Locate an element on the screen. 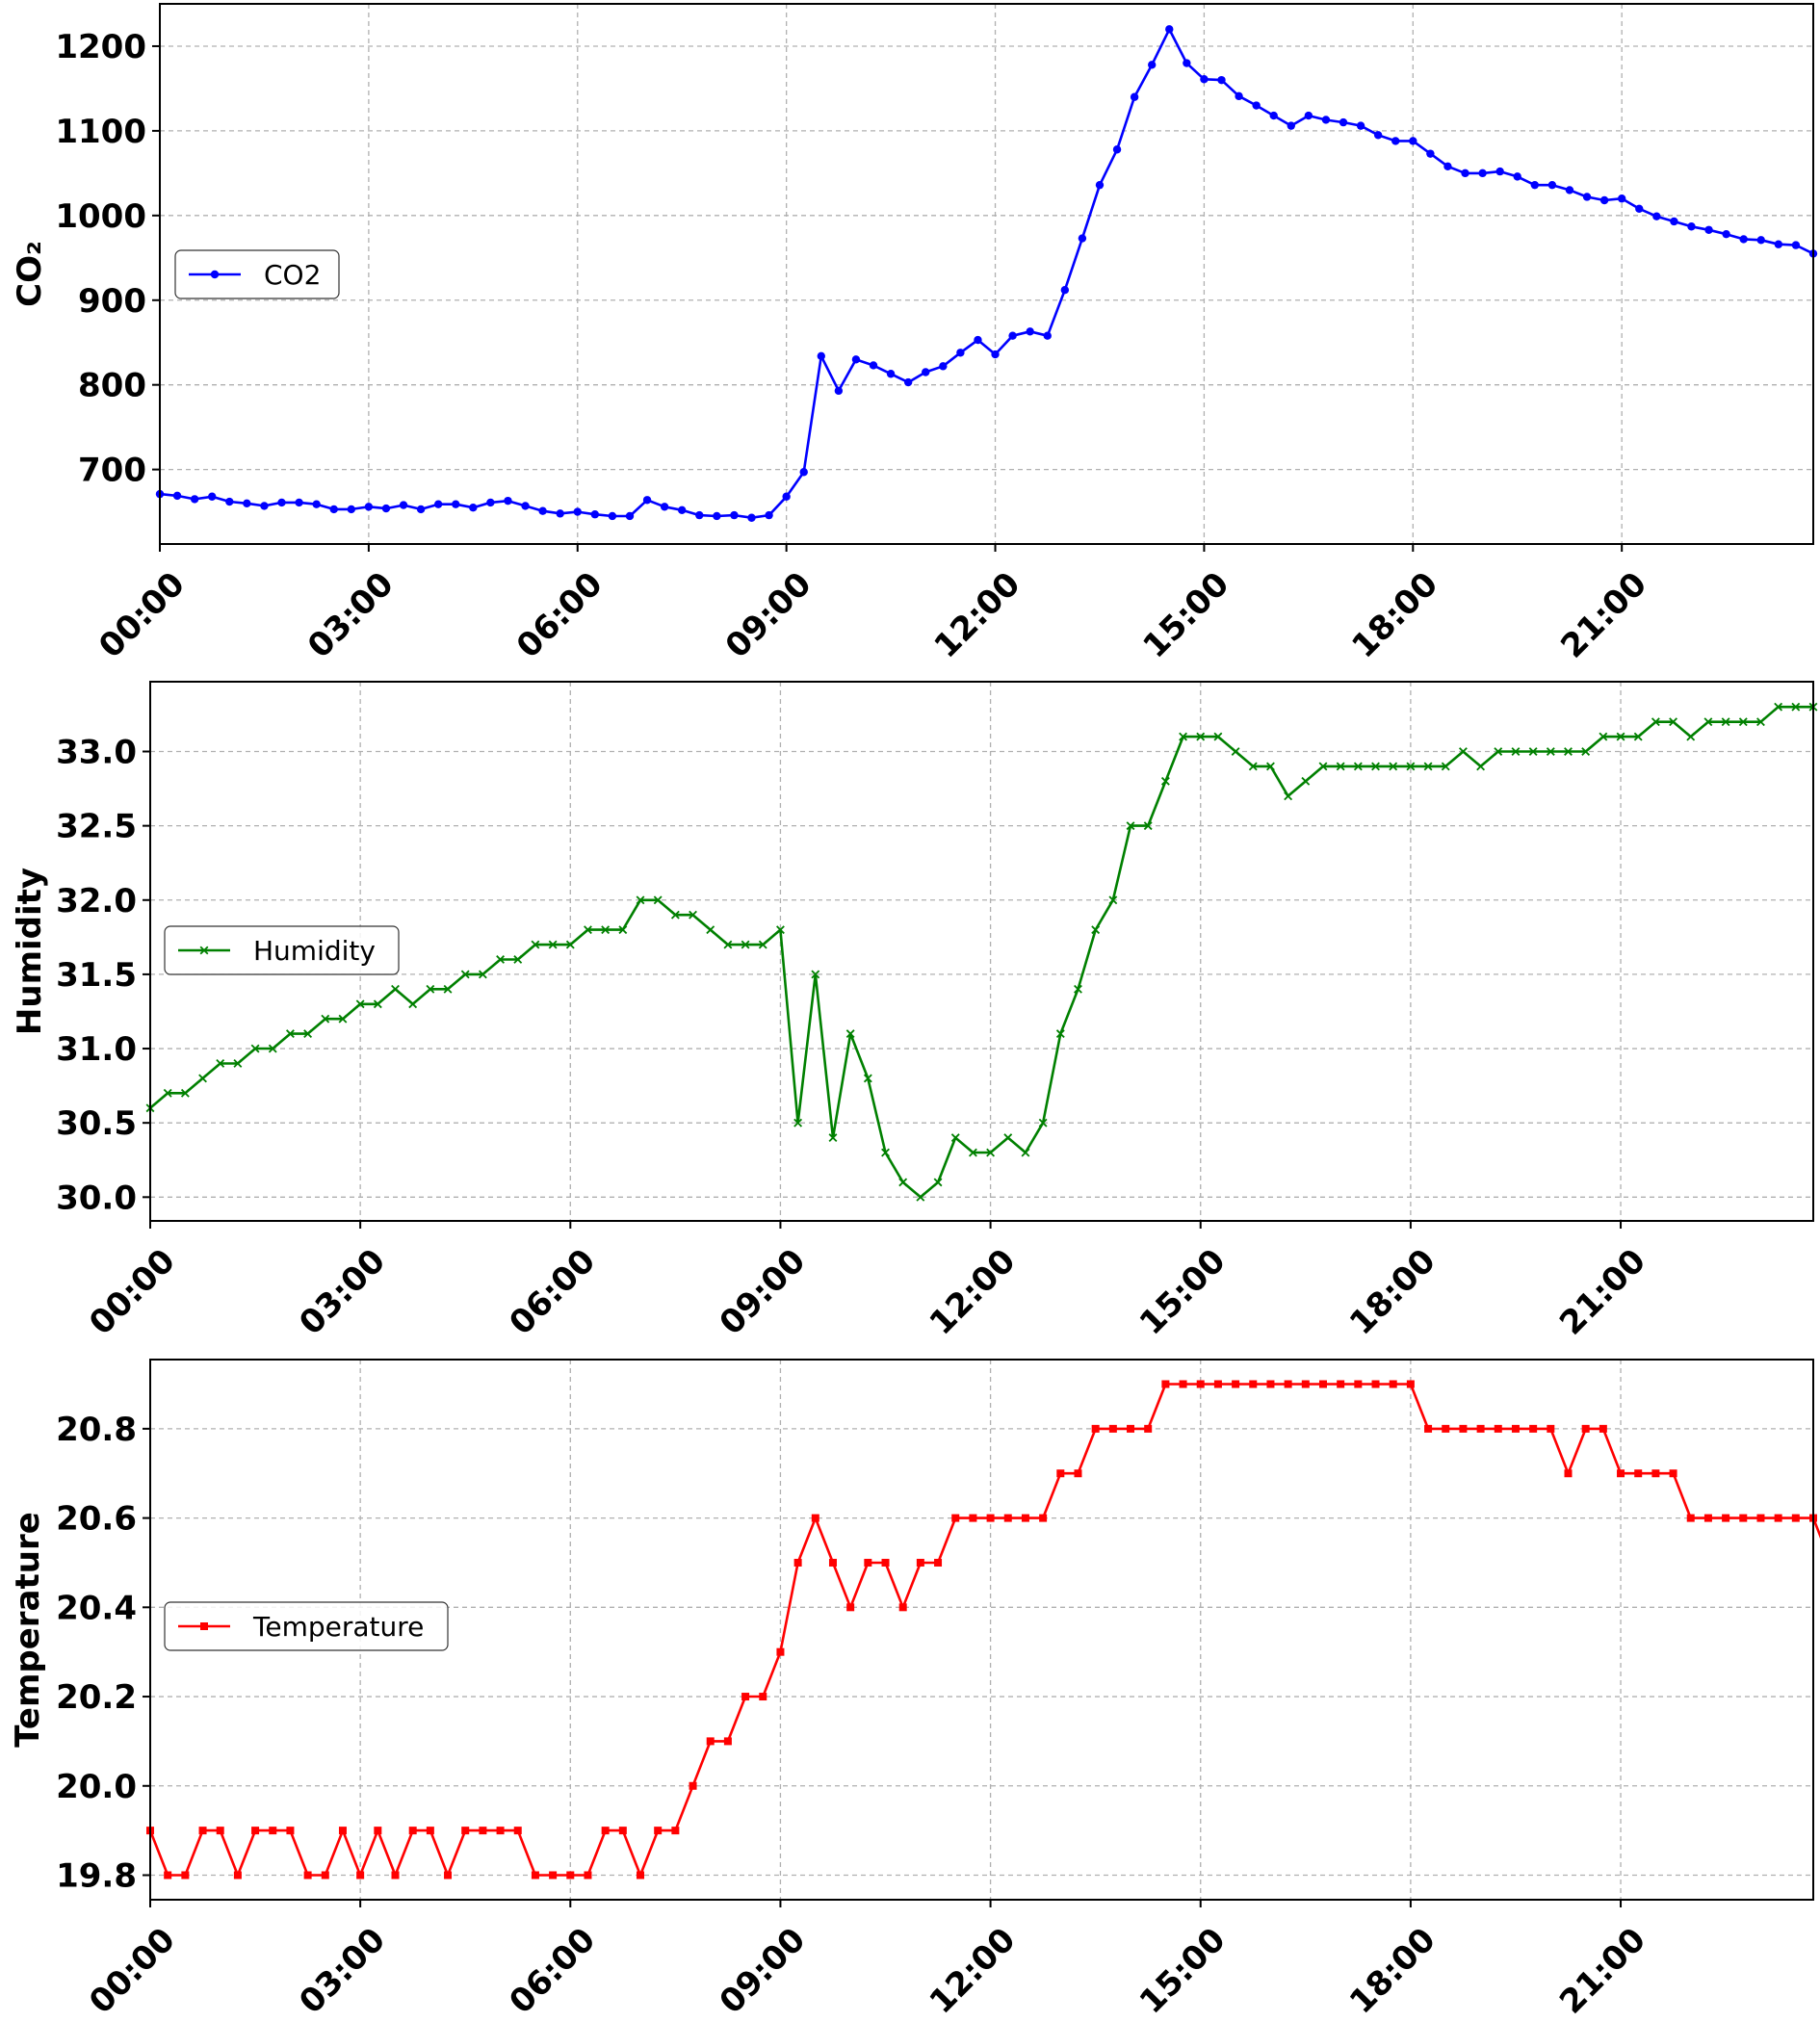 This screenshot has width=1820, height=2022. legend-label: CO2 is located at coordinates (292, 275).